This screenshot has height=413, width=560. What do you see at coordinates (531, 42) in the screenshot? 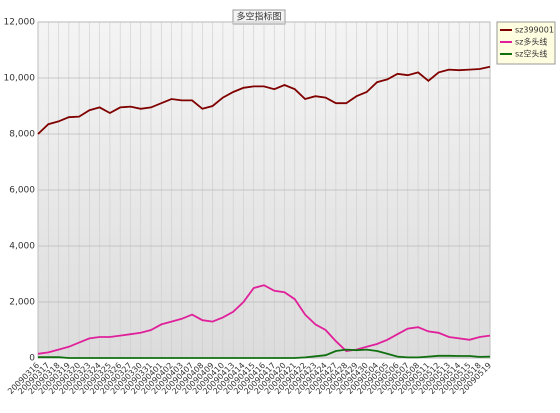
I see `legend-label: sz多头线` at bounding box center [531, 42].